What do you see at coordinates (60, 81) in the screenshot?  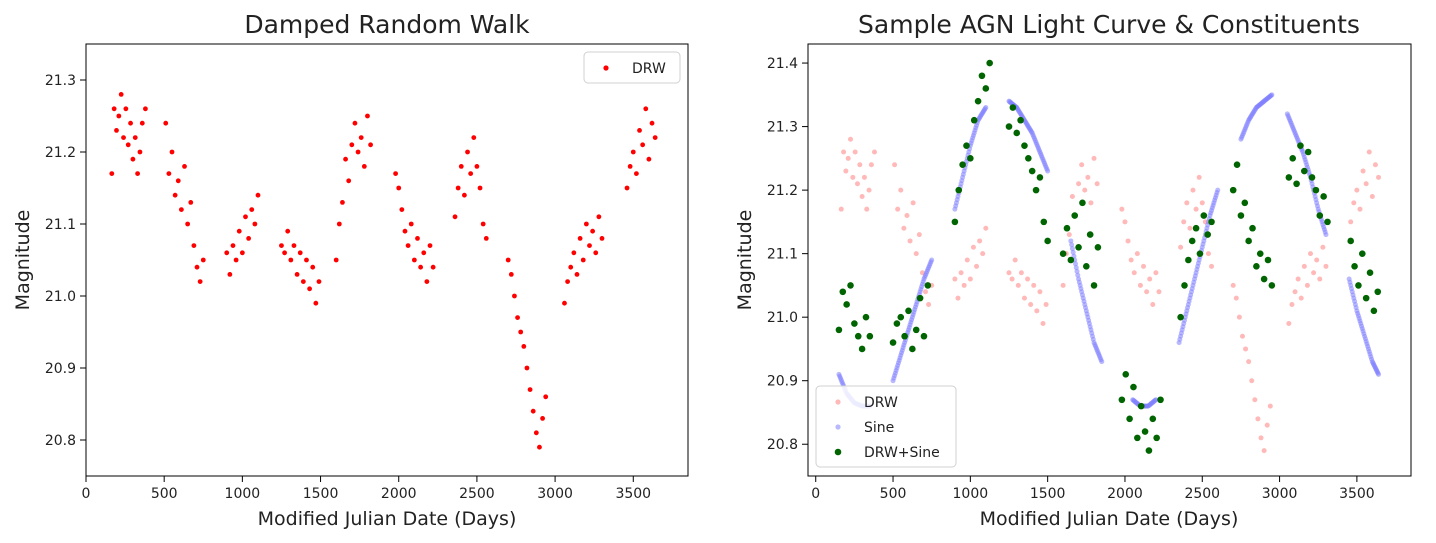 I see `y-tick-label: 21.3` at bounding box center [60, 81].